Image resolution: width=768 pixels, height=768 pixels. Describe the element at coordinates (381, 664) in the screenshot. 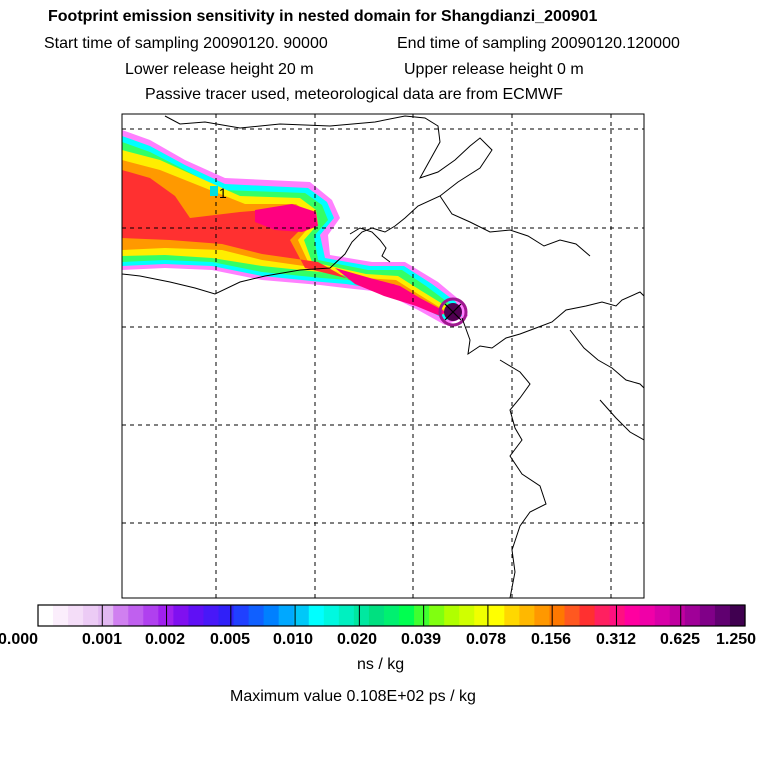

I see `units-label: ns / kg` at that location.